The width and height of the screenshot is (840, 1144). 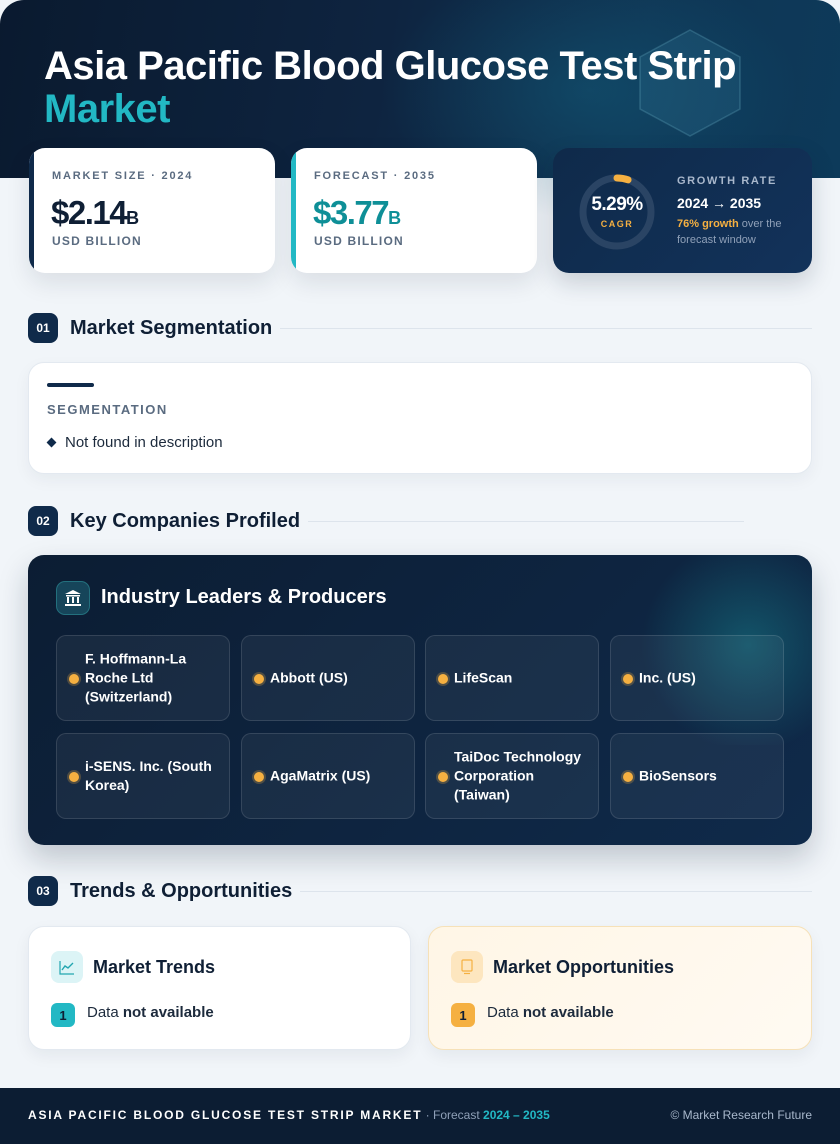 I want to click on cagr-ring-gauge, so click(x=617, y=212).